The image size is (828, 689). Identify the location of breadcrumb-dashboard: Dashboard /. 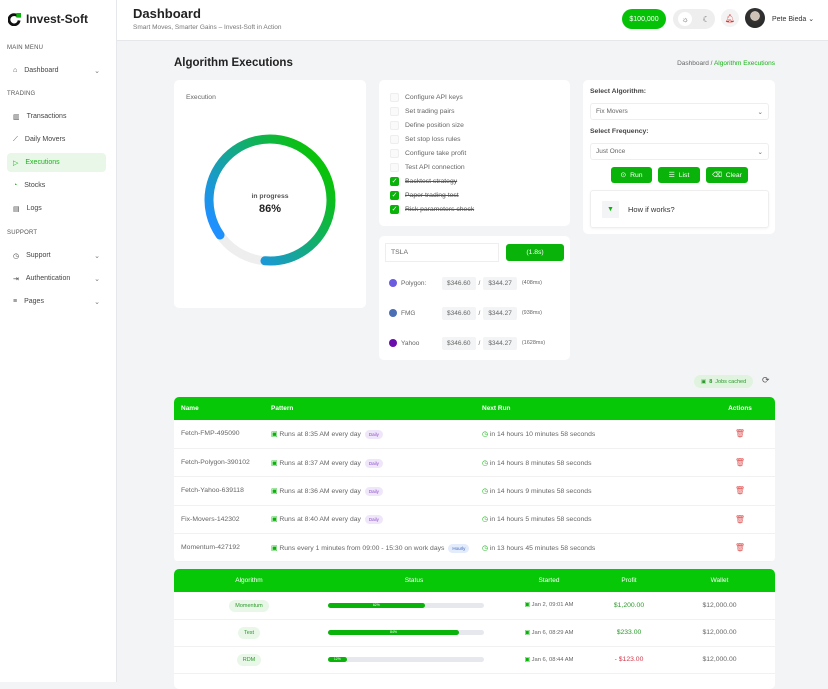
(695, 63).